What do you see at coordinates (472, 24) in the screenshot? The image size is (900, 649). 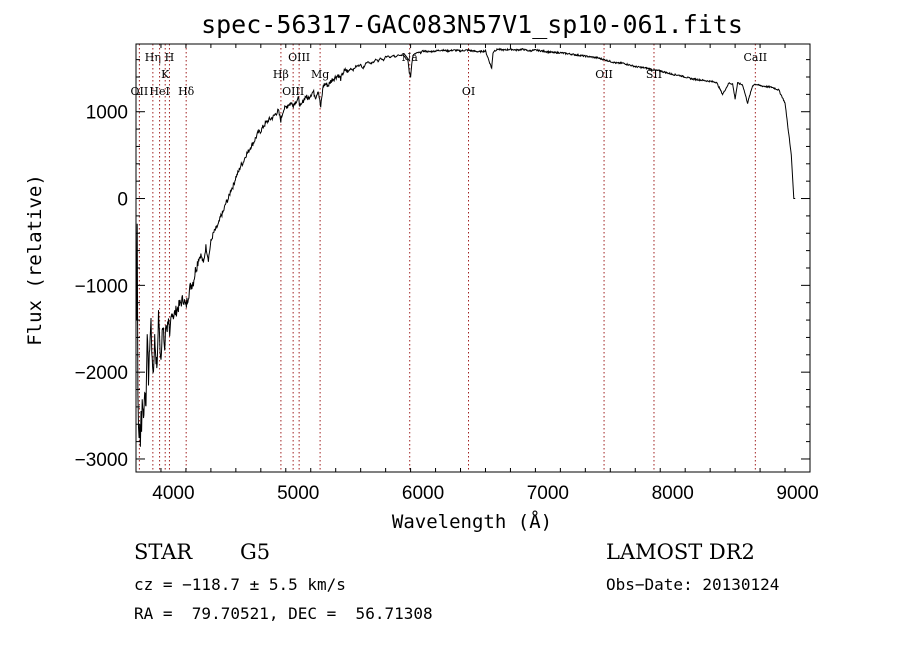 I see `chart-title: spec-56317-GAC083N57V1_sp10-061.fits` at bounding box center [472, 24].